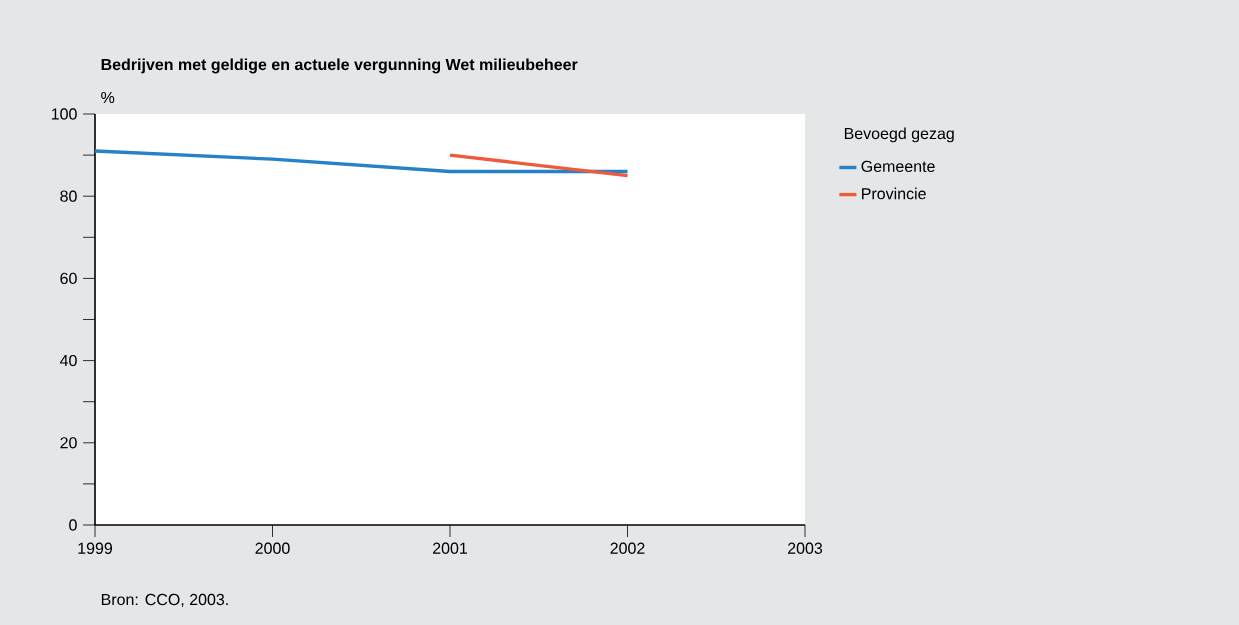 The height and width of the screenshot is (625, 1239). Describe the element at coordinates (68, 278) in the screenshot. I see `y-tick-label: 60` at that location.